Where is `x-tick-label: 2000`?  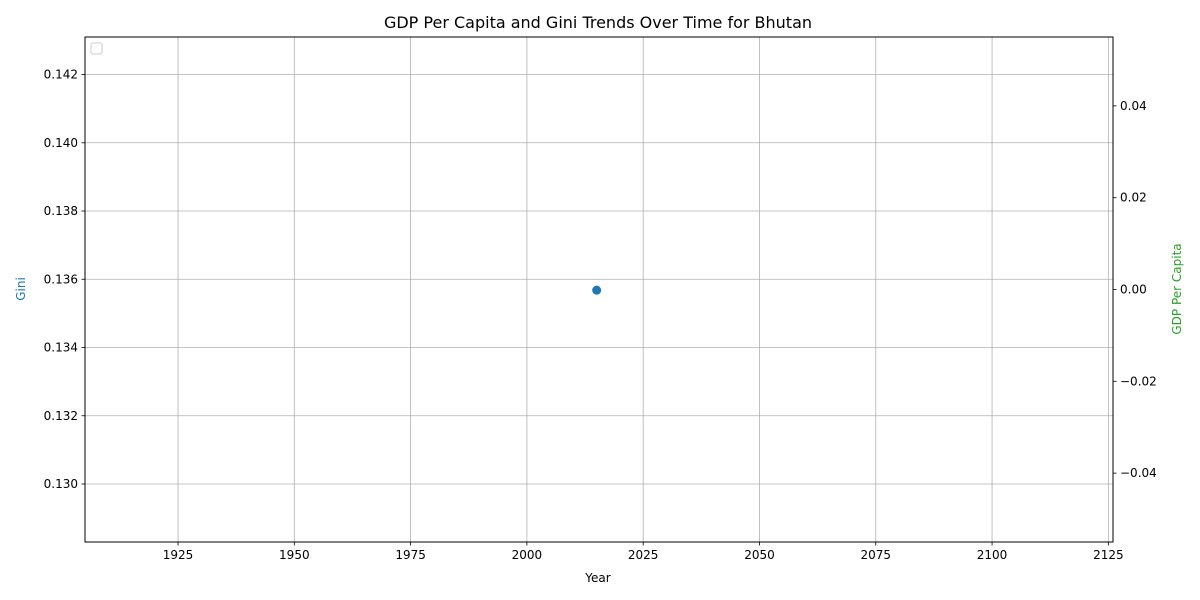
x-tick-label: 2000 is located at coordinates (527, 555).